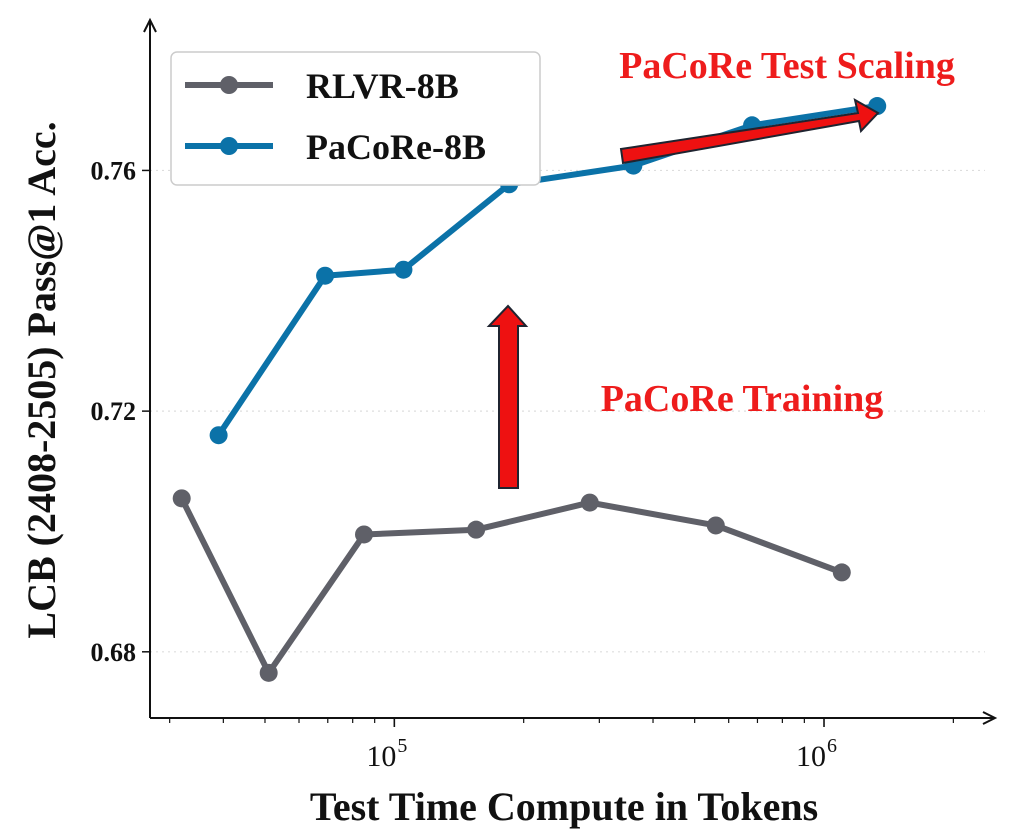 This screenshot has width=1018, height=836. Describe the element at coordinates (396, 147) in the screenshot. I see `legend-label-pacore: PaCoRe-8B` at that location.